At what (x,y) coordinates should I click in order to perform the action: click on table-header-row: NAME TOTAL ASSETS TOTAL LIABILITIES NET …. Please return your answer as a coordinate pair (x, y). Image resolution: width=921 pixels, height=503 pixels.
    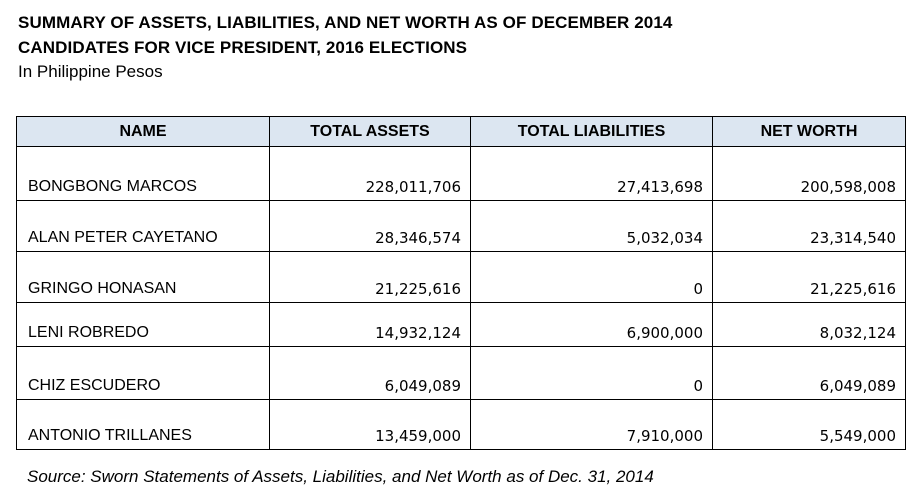
    Looking at the image, I should click on (461, 131).